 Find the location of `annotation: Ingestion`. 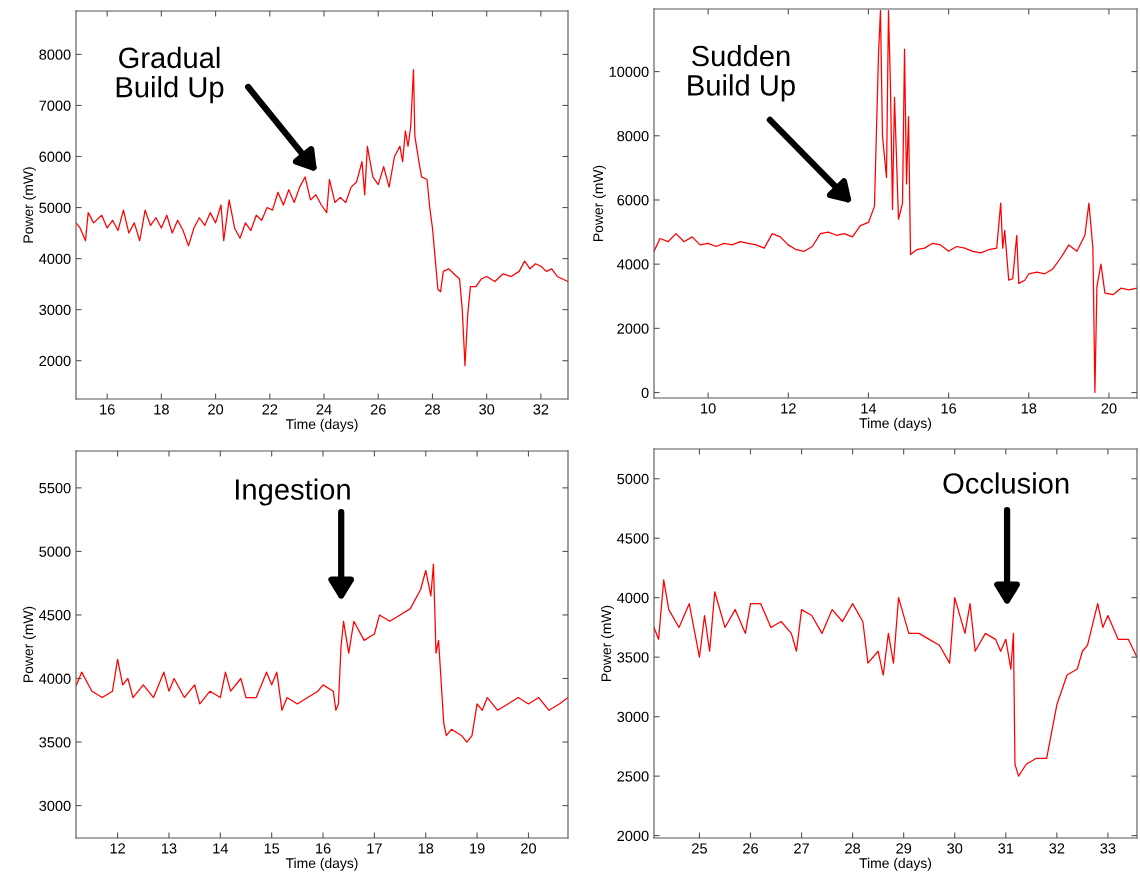

annotation: Ingestion is located at coordinates (292, 492).